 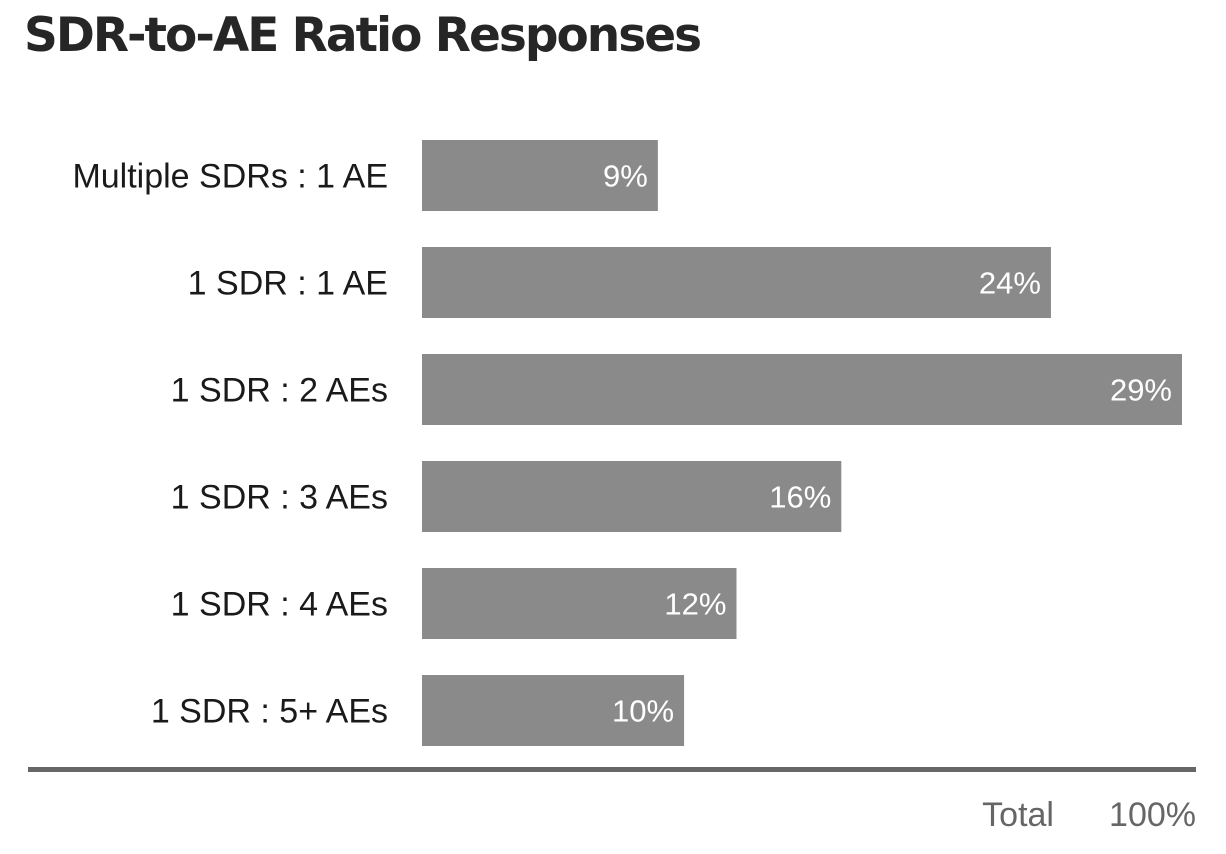 What do you see at coordinates (363, 35) in the screenshot?
I see `chart-title: SDR-to-AE Ratio Responses` at bounding box center [363, 35].